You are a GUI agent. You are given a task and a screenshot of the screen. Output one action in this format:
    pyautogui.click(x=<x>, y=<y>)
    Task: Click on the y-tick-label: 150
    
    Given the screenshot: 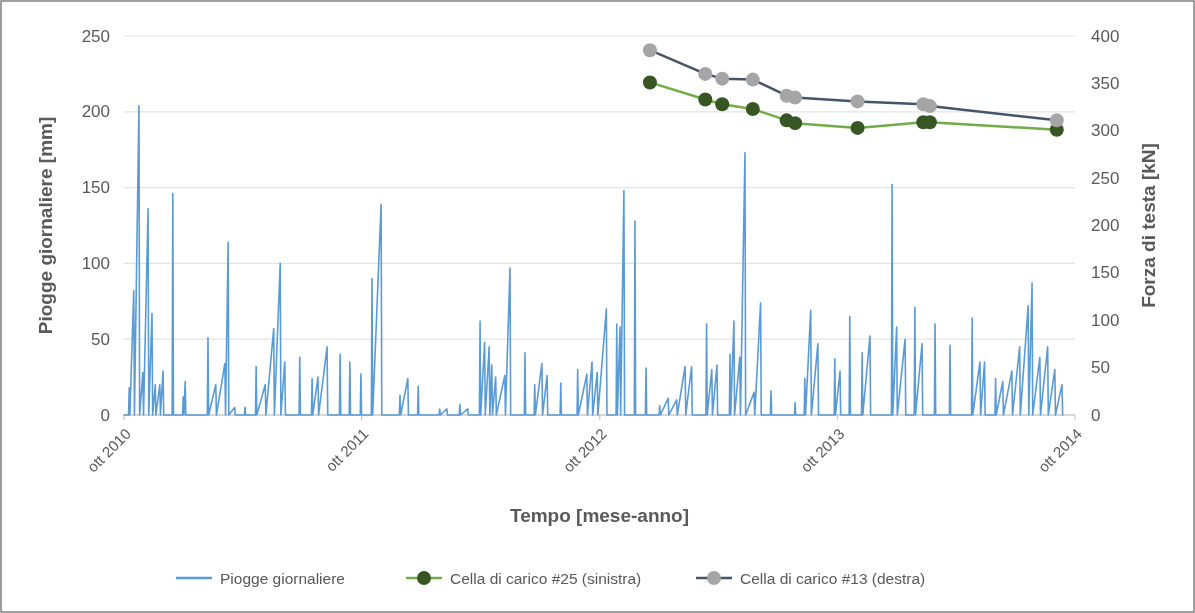 What is the action you would take?
    pyautogui.click(x=95, y=188)
    